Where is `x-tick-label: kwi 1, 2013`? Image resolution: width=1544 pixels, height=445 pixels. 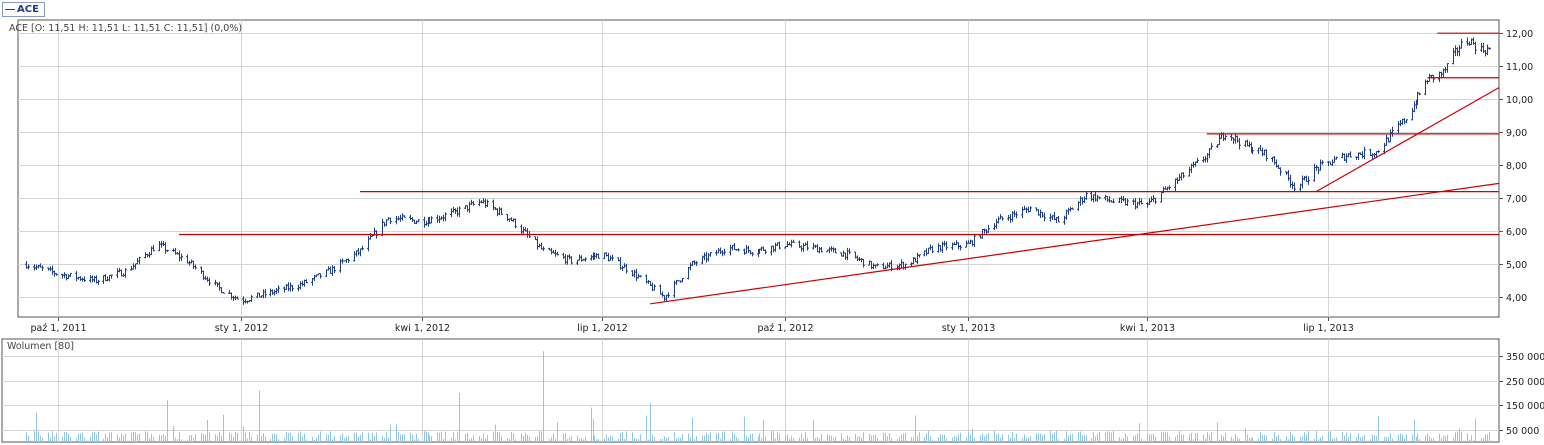 x-tick-label: kwi 1, 2013 is located at coordinates (1147, 328).